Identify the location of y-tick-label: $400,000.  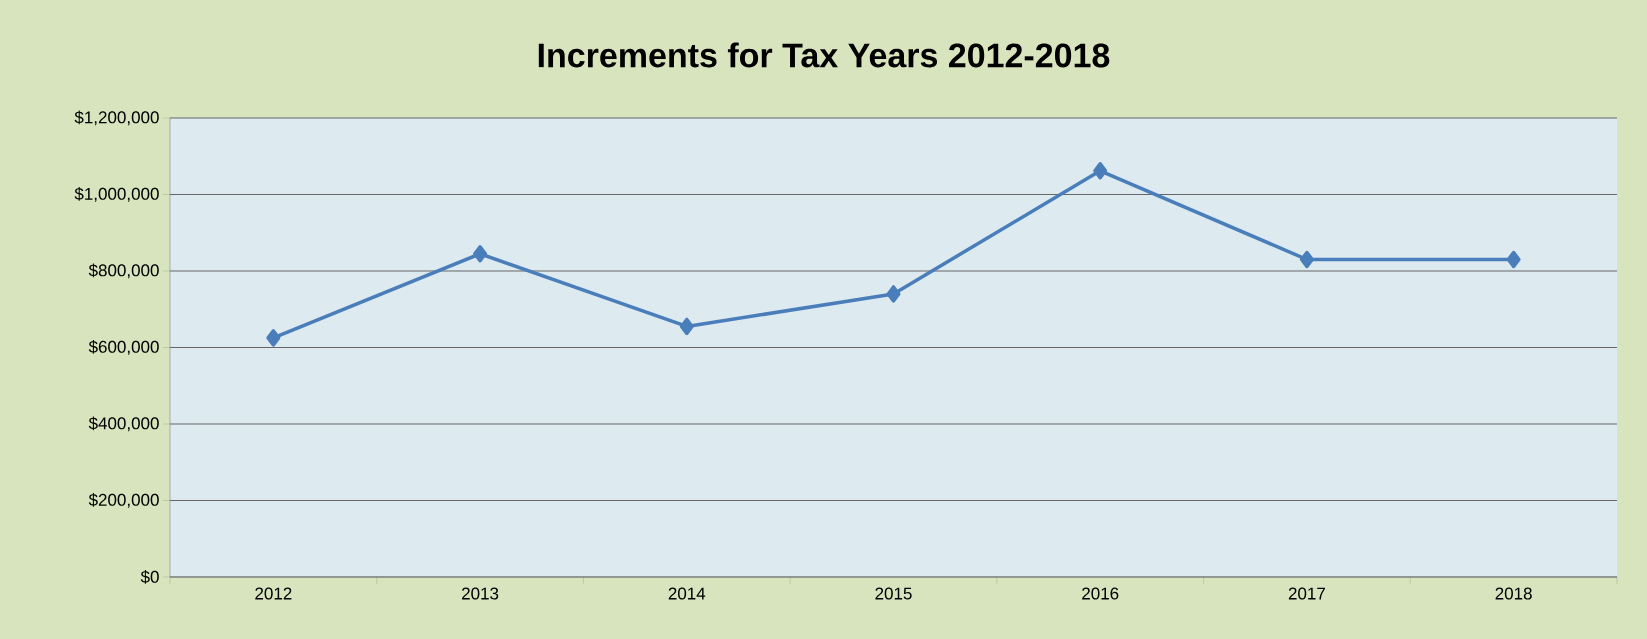
(123, 424).